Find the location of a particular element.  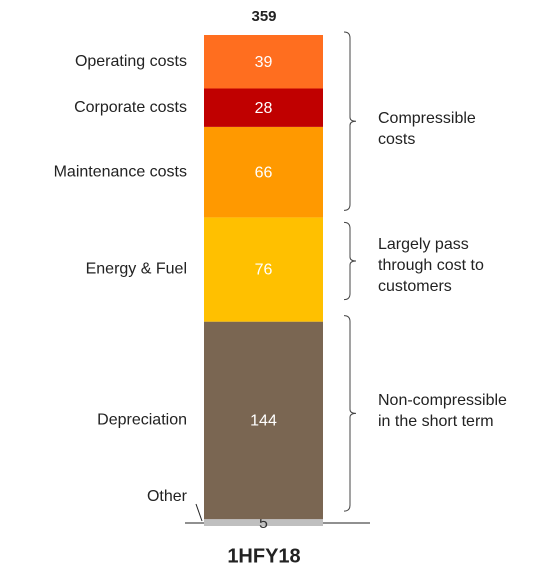

value-label: 66 is located at coordinates (264, 172).